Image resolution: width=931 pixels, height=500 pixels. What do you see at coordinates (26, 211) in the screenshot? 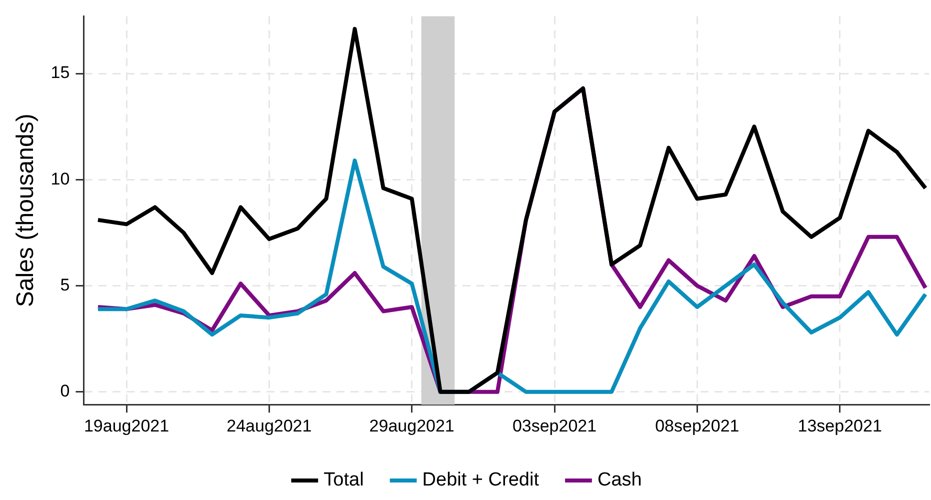
I see `y-axis-title: Sales (thousands)` at bounding box center [26, 211].